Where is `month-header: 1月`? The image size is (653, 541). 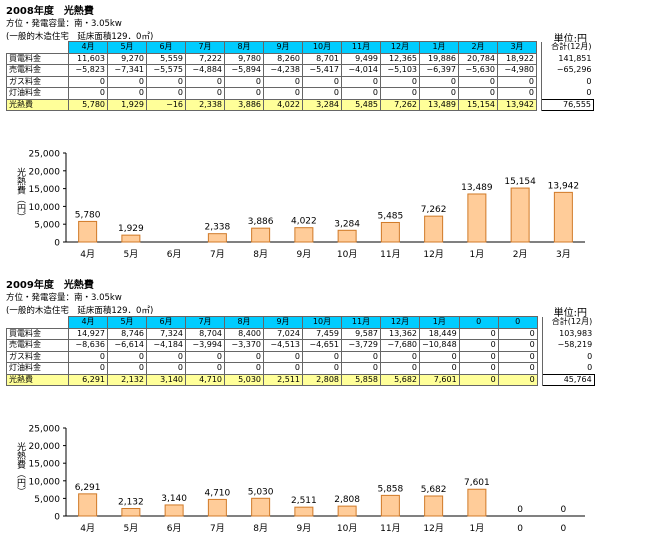 month-header: 1月 is located at coordinates (439, 47).